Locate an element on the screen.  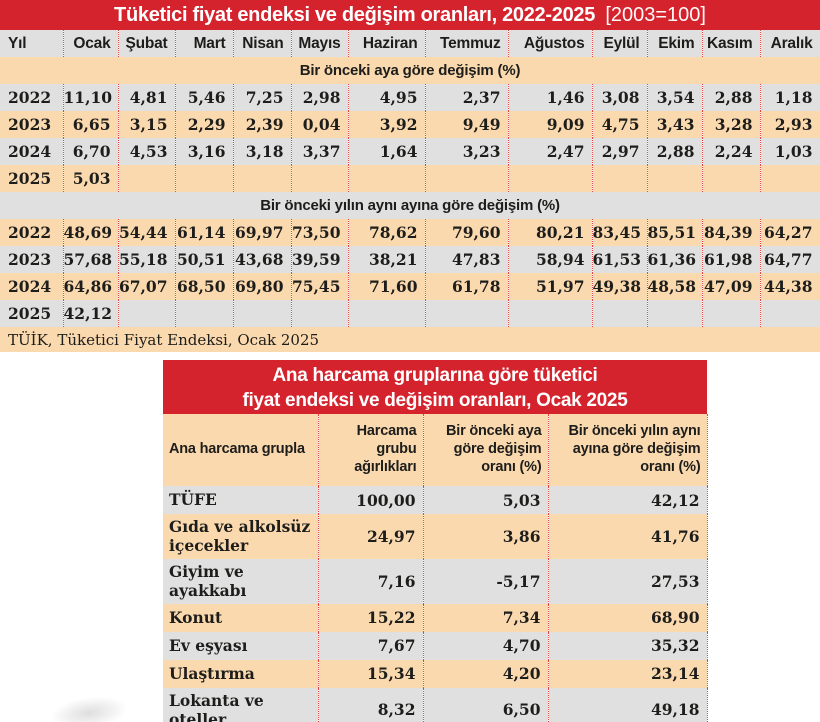
value-cell: 4,95 is located at coordinates (387, 97).